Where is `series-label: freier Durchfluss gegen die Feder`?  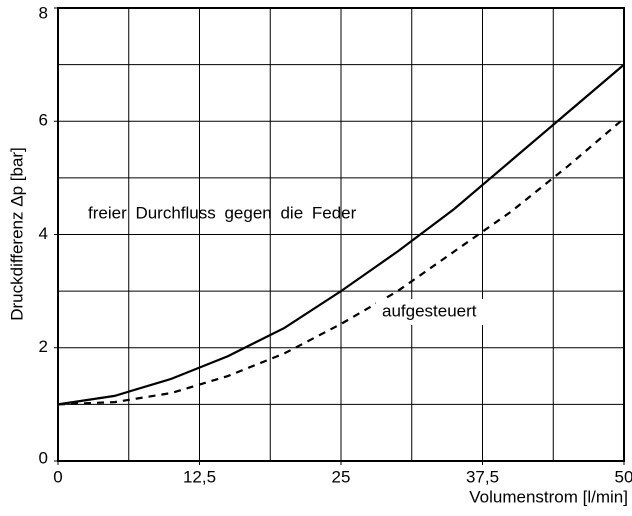
series-label: freier Durchfluss gegen die Feder is located at coordinates (222, 212).